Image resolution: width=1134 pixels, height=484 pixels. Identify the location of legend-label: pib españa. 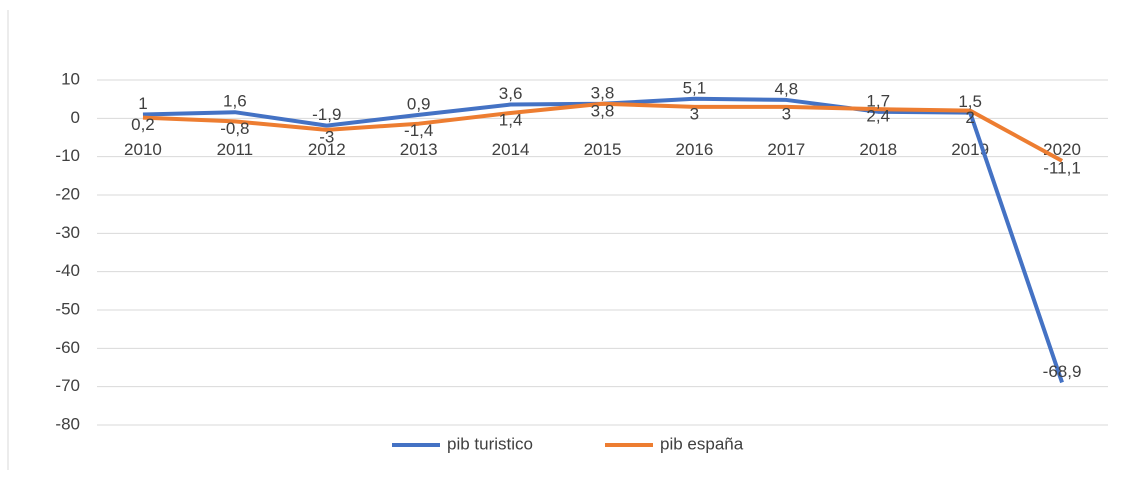
(702, 443).